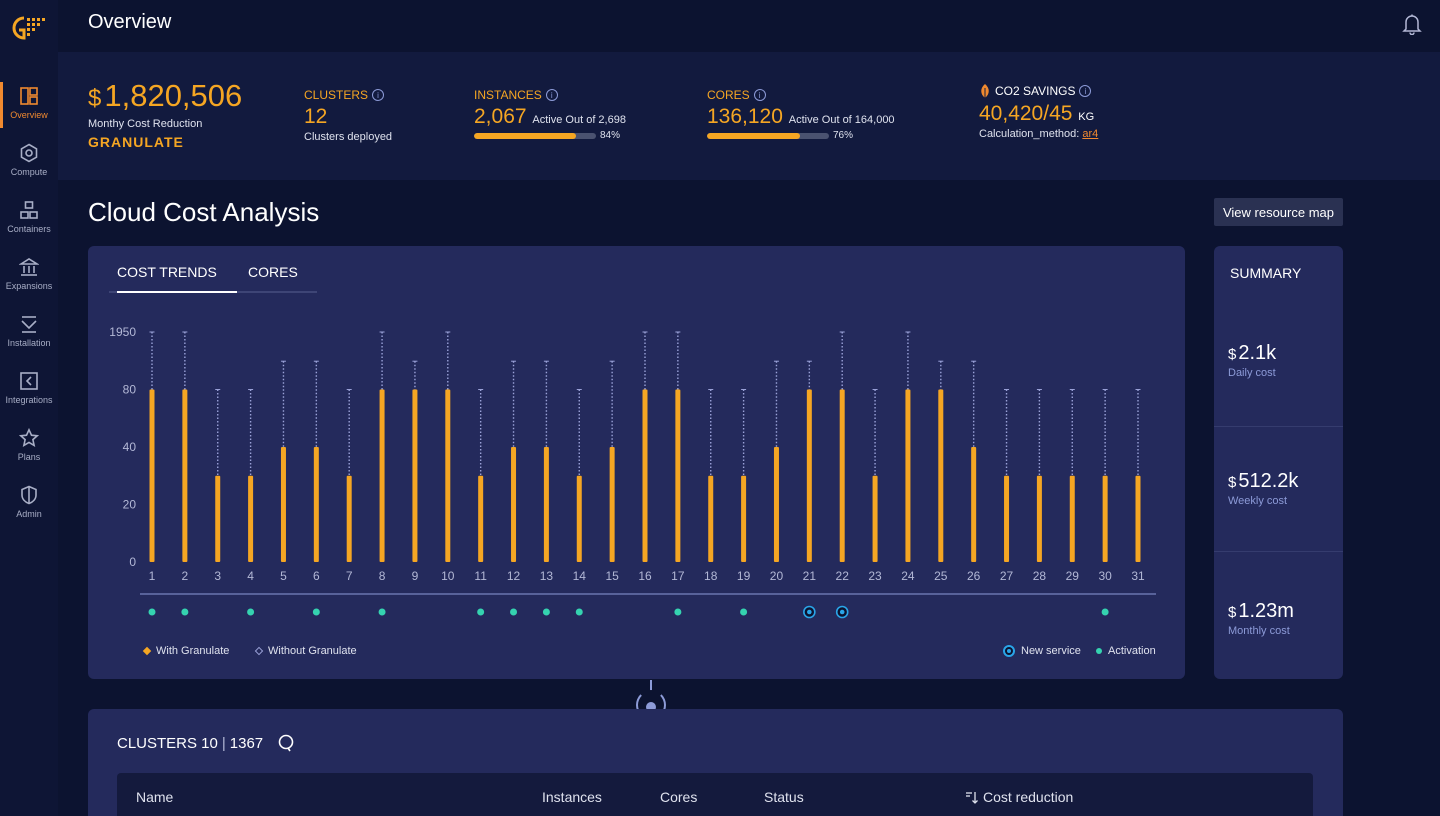  Describe the element at coordinates (29, 280) in the screenshot. I see `sidebar-item-expansions: Expansions` at that location.